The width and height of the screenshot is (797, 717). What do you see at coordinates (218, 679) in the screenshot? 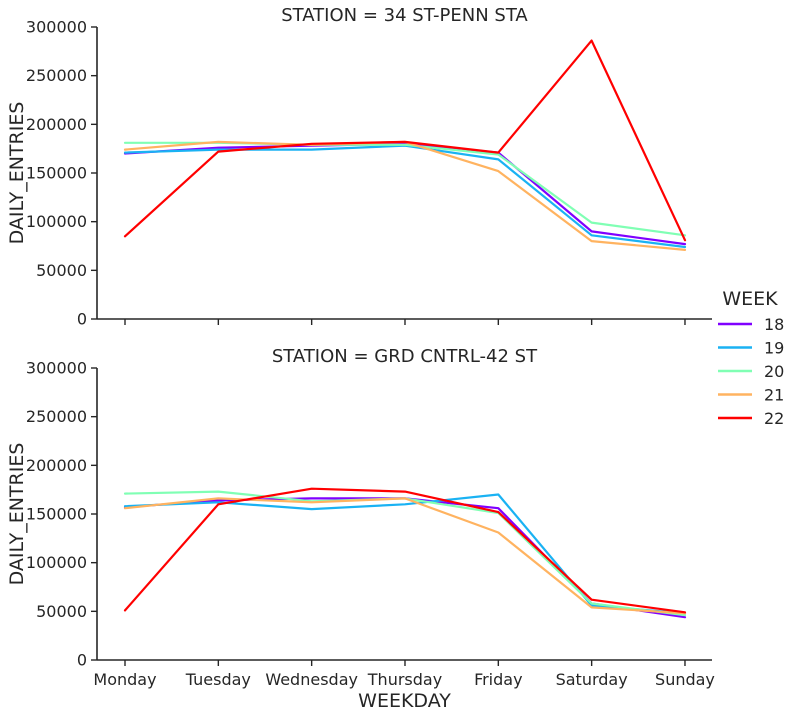
I see `x-tick-label: Tuesday` at bounding box center [218, 679].